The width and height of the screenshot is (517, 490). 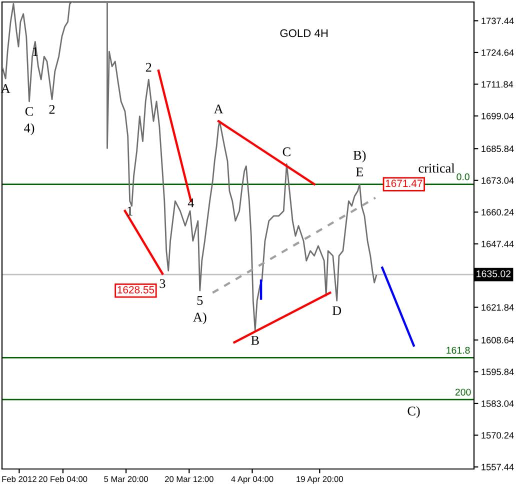 What do you see at coordinates (252, 480) in the screenshot?
I see `x-tick-label: 4 Apr 04:00` at bounding box center [252, 480].